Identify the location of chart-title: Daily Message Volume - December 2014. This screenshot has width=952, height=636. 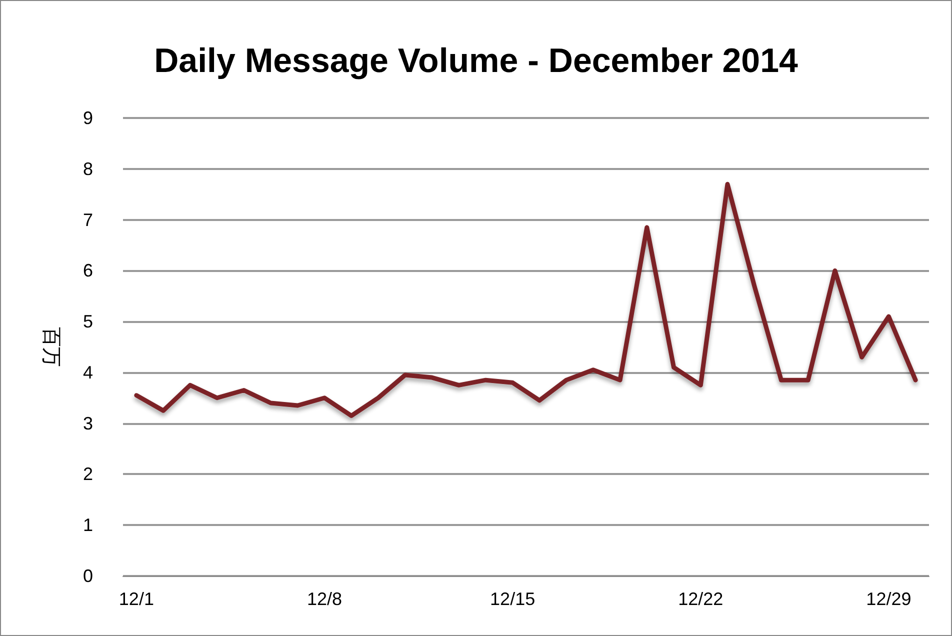
(476, 61).